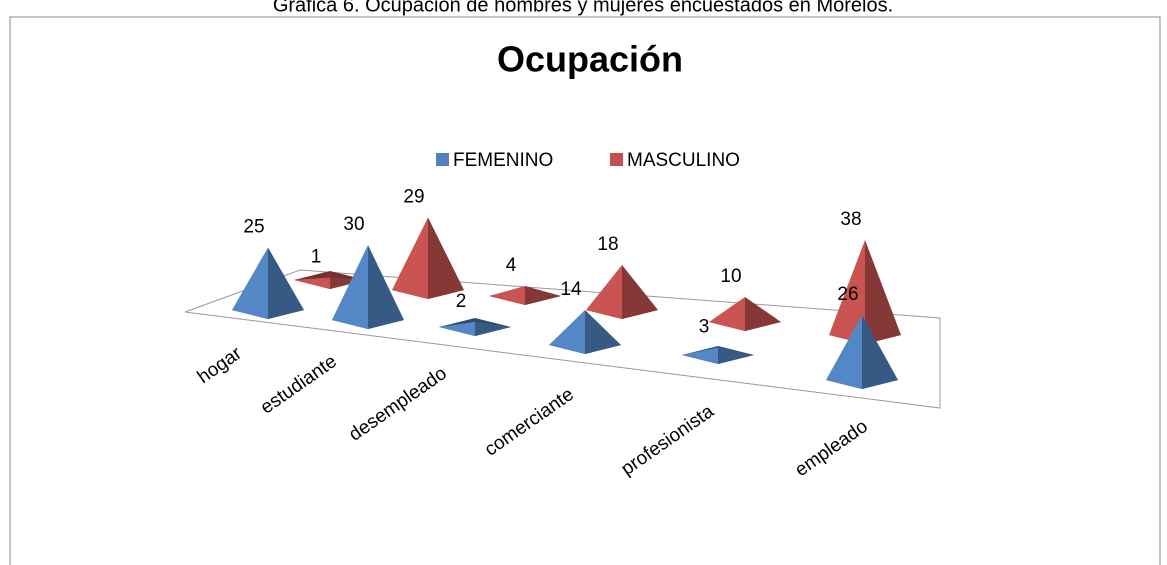 This screenshot has height=565, width=1167. Describe the element at coordinates (461, 301) in the screenshot. I see `data-label: 2` at that location.